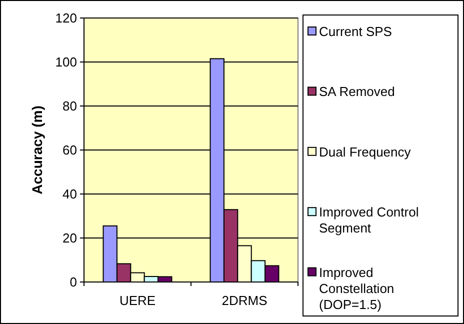 The height and width of the screenshot is (324, 464). What do you see at coordinates (357, 92) in the screenshot?
I see `legend-label: SA Removed` at bounding box center [357, 92].